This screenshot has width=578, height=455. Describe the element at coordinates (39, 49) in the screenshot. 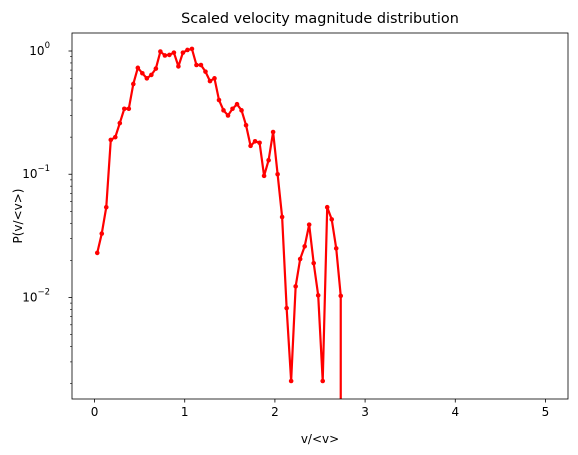

I see `y-tick-label: 10⁰` at that location.